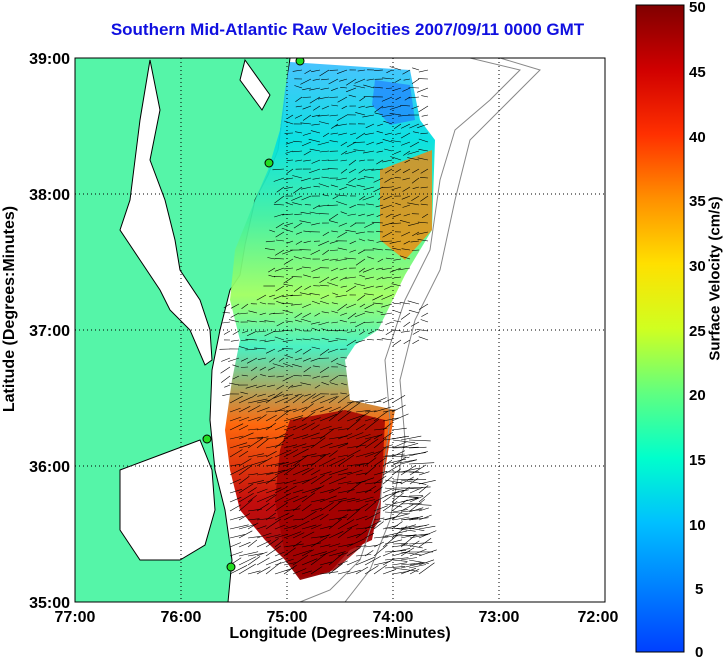 This screenshot has height=659, width=724. I want to click on colorbar-tick: 40, so click(697, 137).